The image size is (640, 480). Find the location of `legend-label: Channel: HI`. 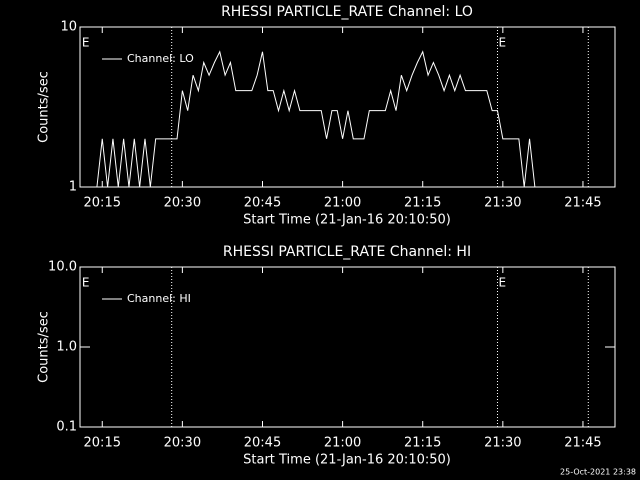

legend-label: Channel: HI is located at coordinates (159, 298).